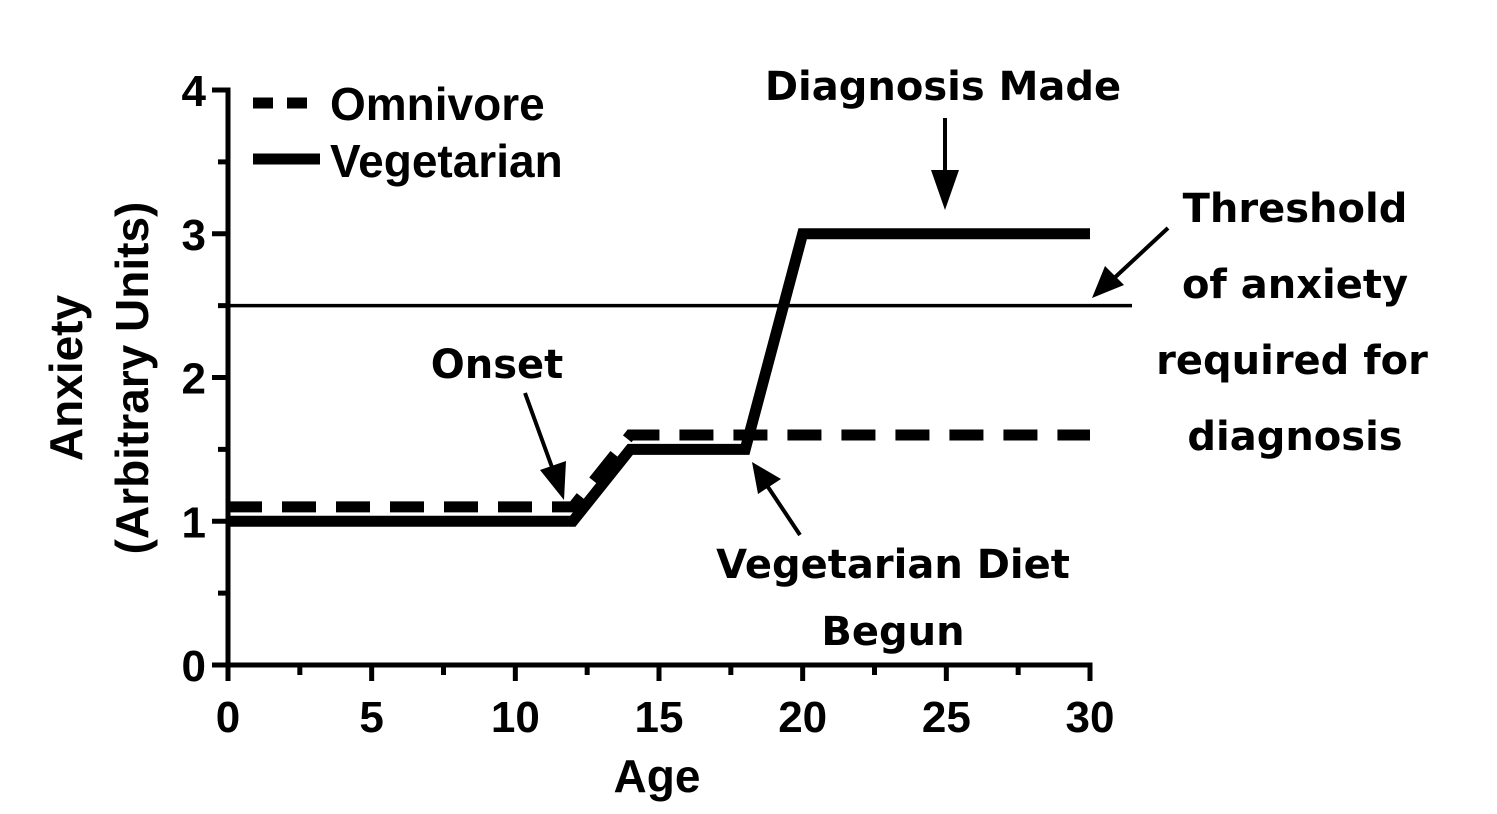  I want to click on annotation-threshold-arrow, so click(1139, 255).